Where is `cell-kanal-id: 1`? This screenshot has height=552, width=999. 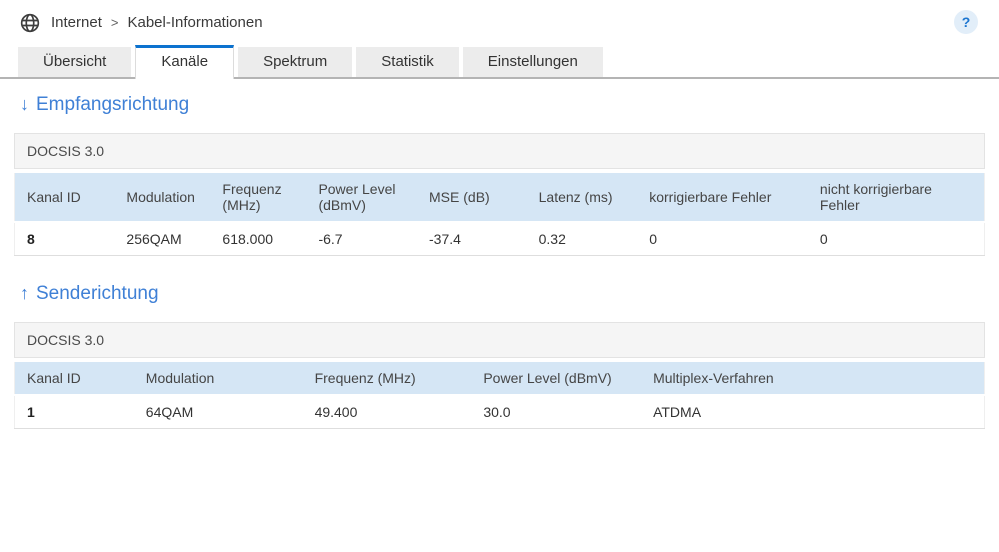 cell-kanal-id: 1 is located at coordinates (74, 412).